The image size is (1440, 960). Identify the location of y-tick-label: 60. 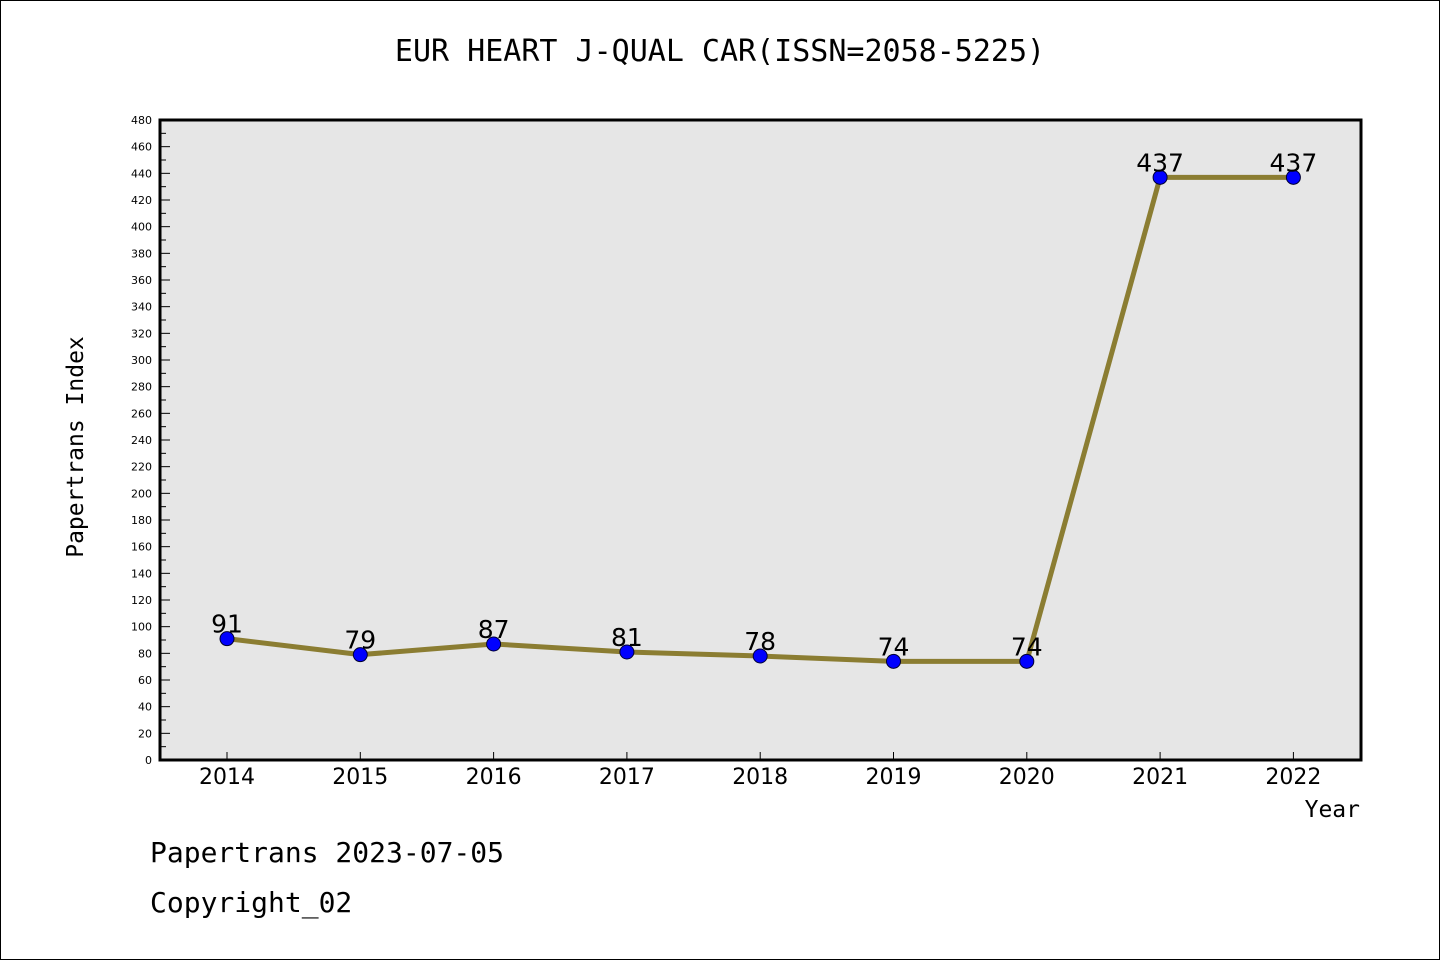
(145, 680).